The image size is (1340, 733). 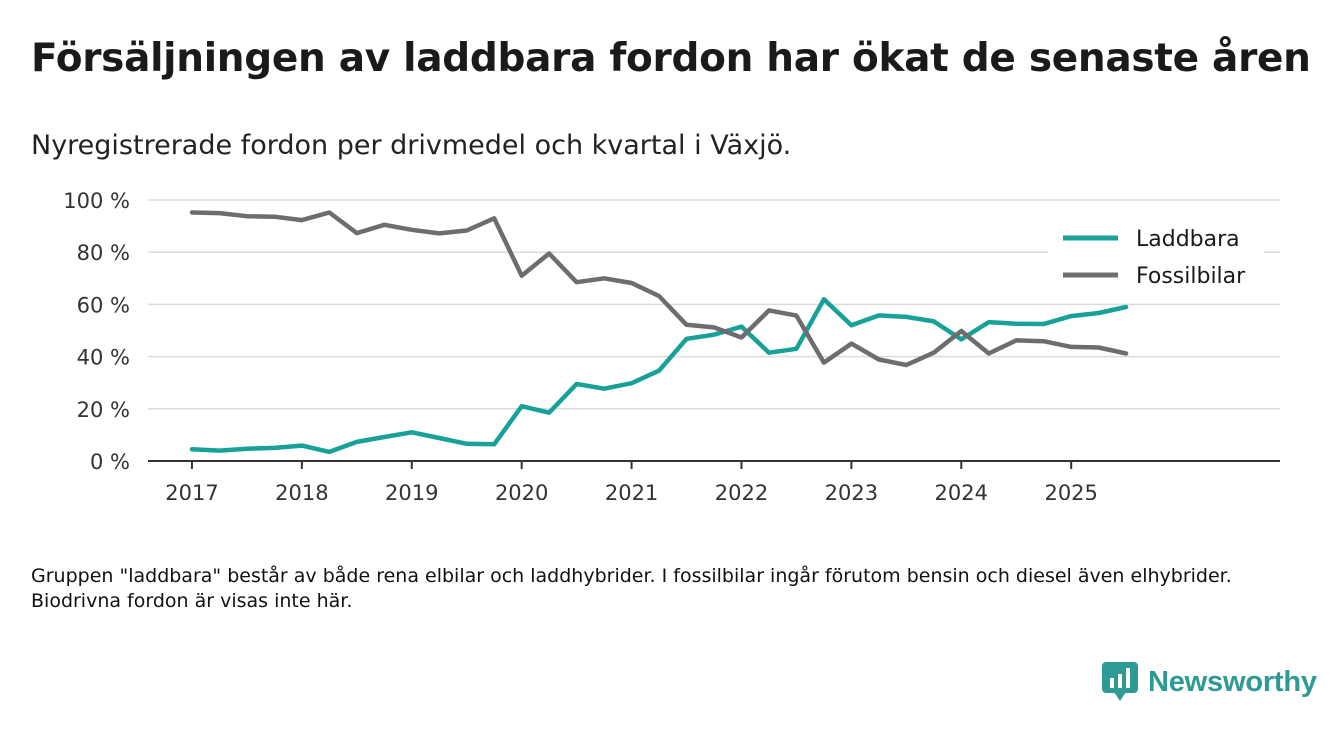 What do you see at coordinates (1191, 276) in the screenshot?
I see `legend-label-fossilbilar: Fossilbilar` at bounding box center [1191, 276].